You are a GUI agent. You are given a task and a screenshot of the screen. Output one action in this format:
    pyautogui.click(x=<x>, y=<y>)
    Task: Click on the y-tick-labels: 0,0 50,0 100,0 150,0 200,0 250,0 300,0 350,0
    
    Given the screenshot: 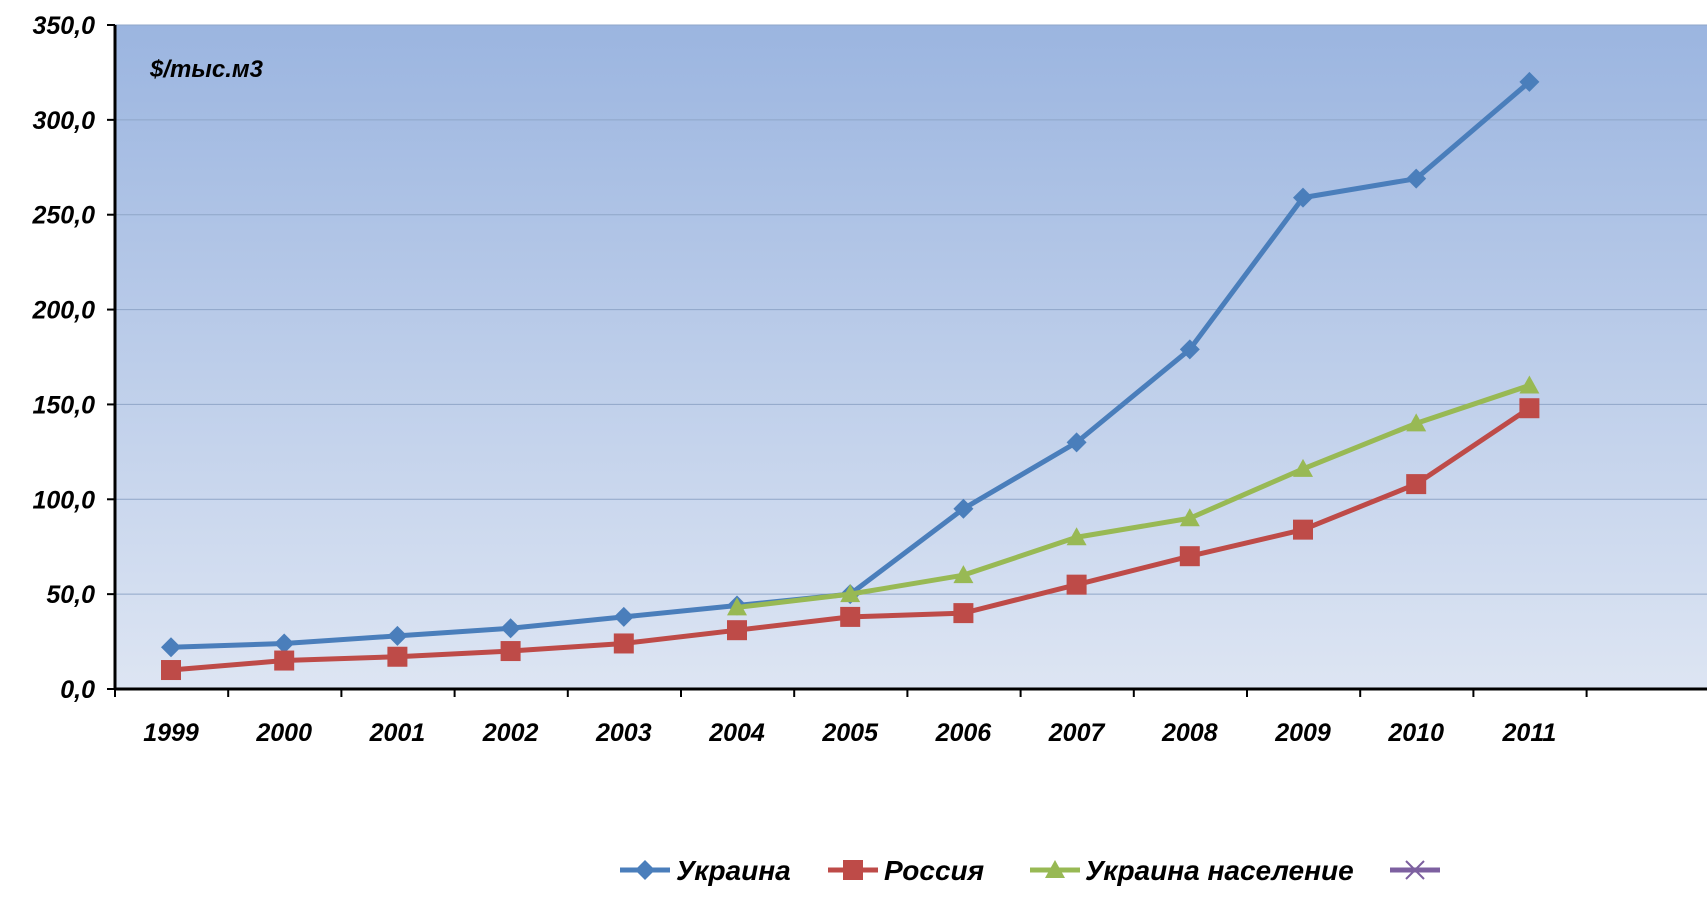 What is the action you would take?
    pyautogui.click(x=63, y=358)
    